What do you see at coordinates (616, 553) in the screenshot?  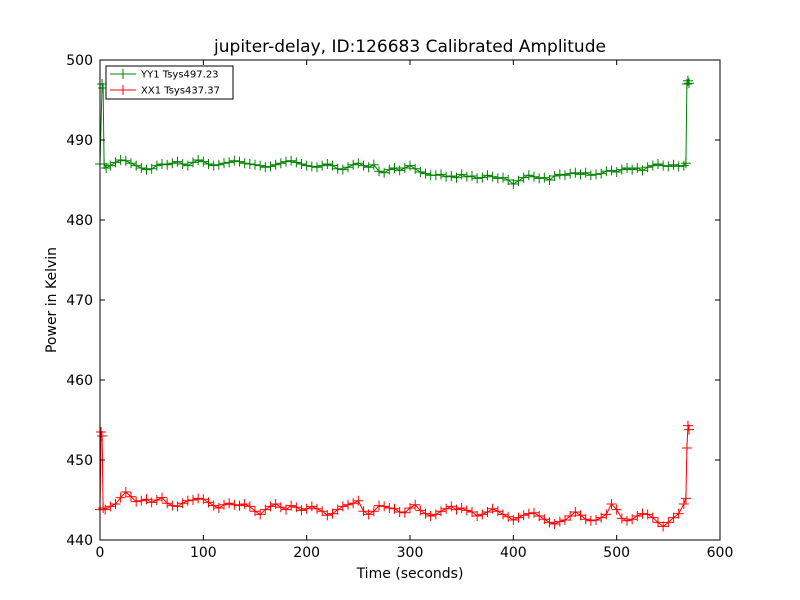 I see `x-tick-label: 500` at bounding box center [616, 553].